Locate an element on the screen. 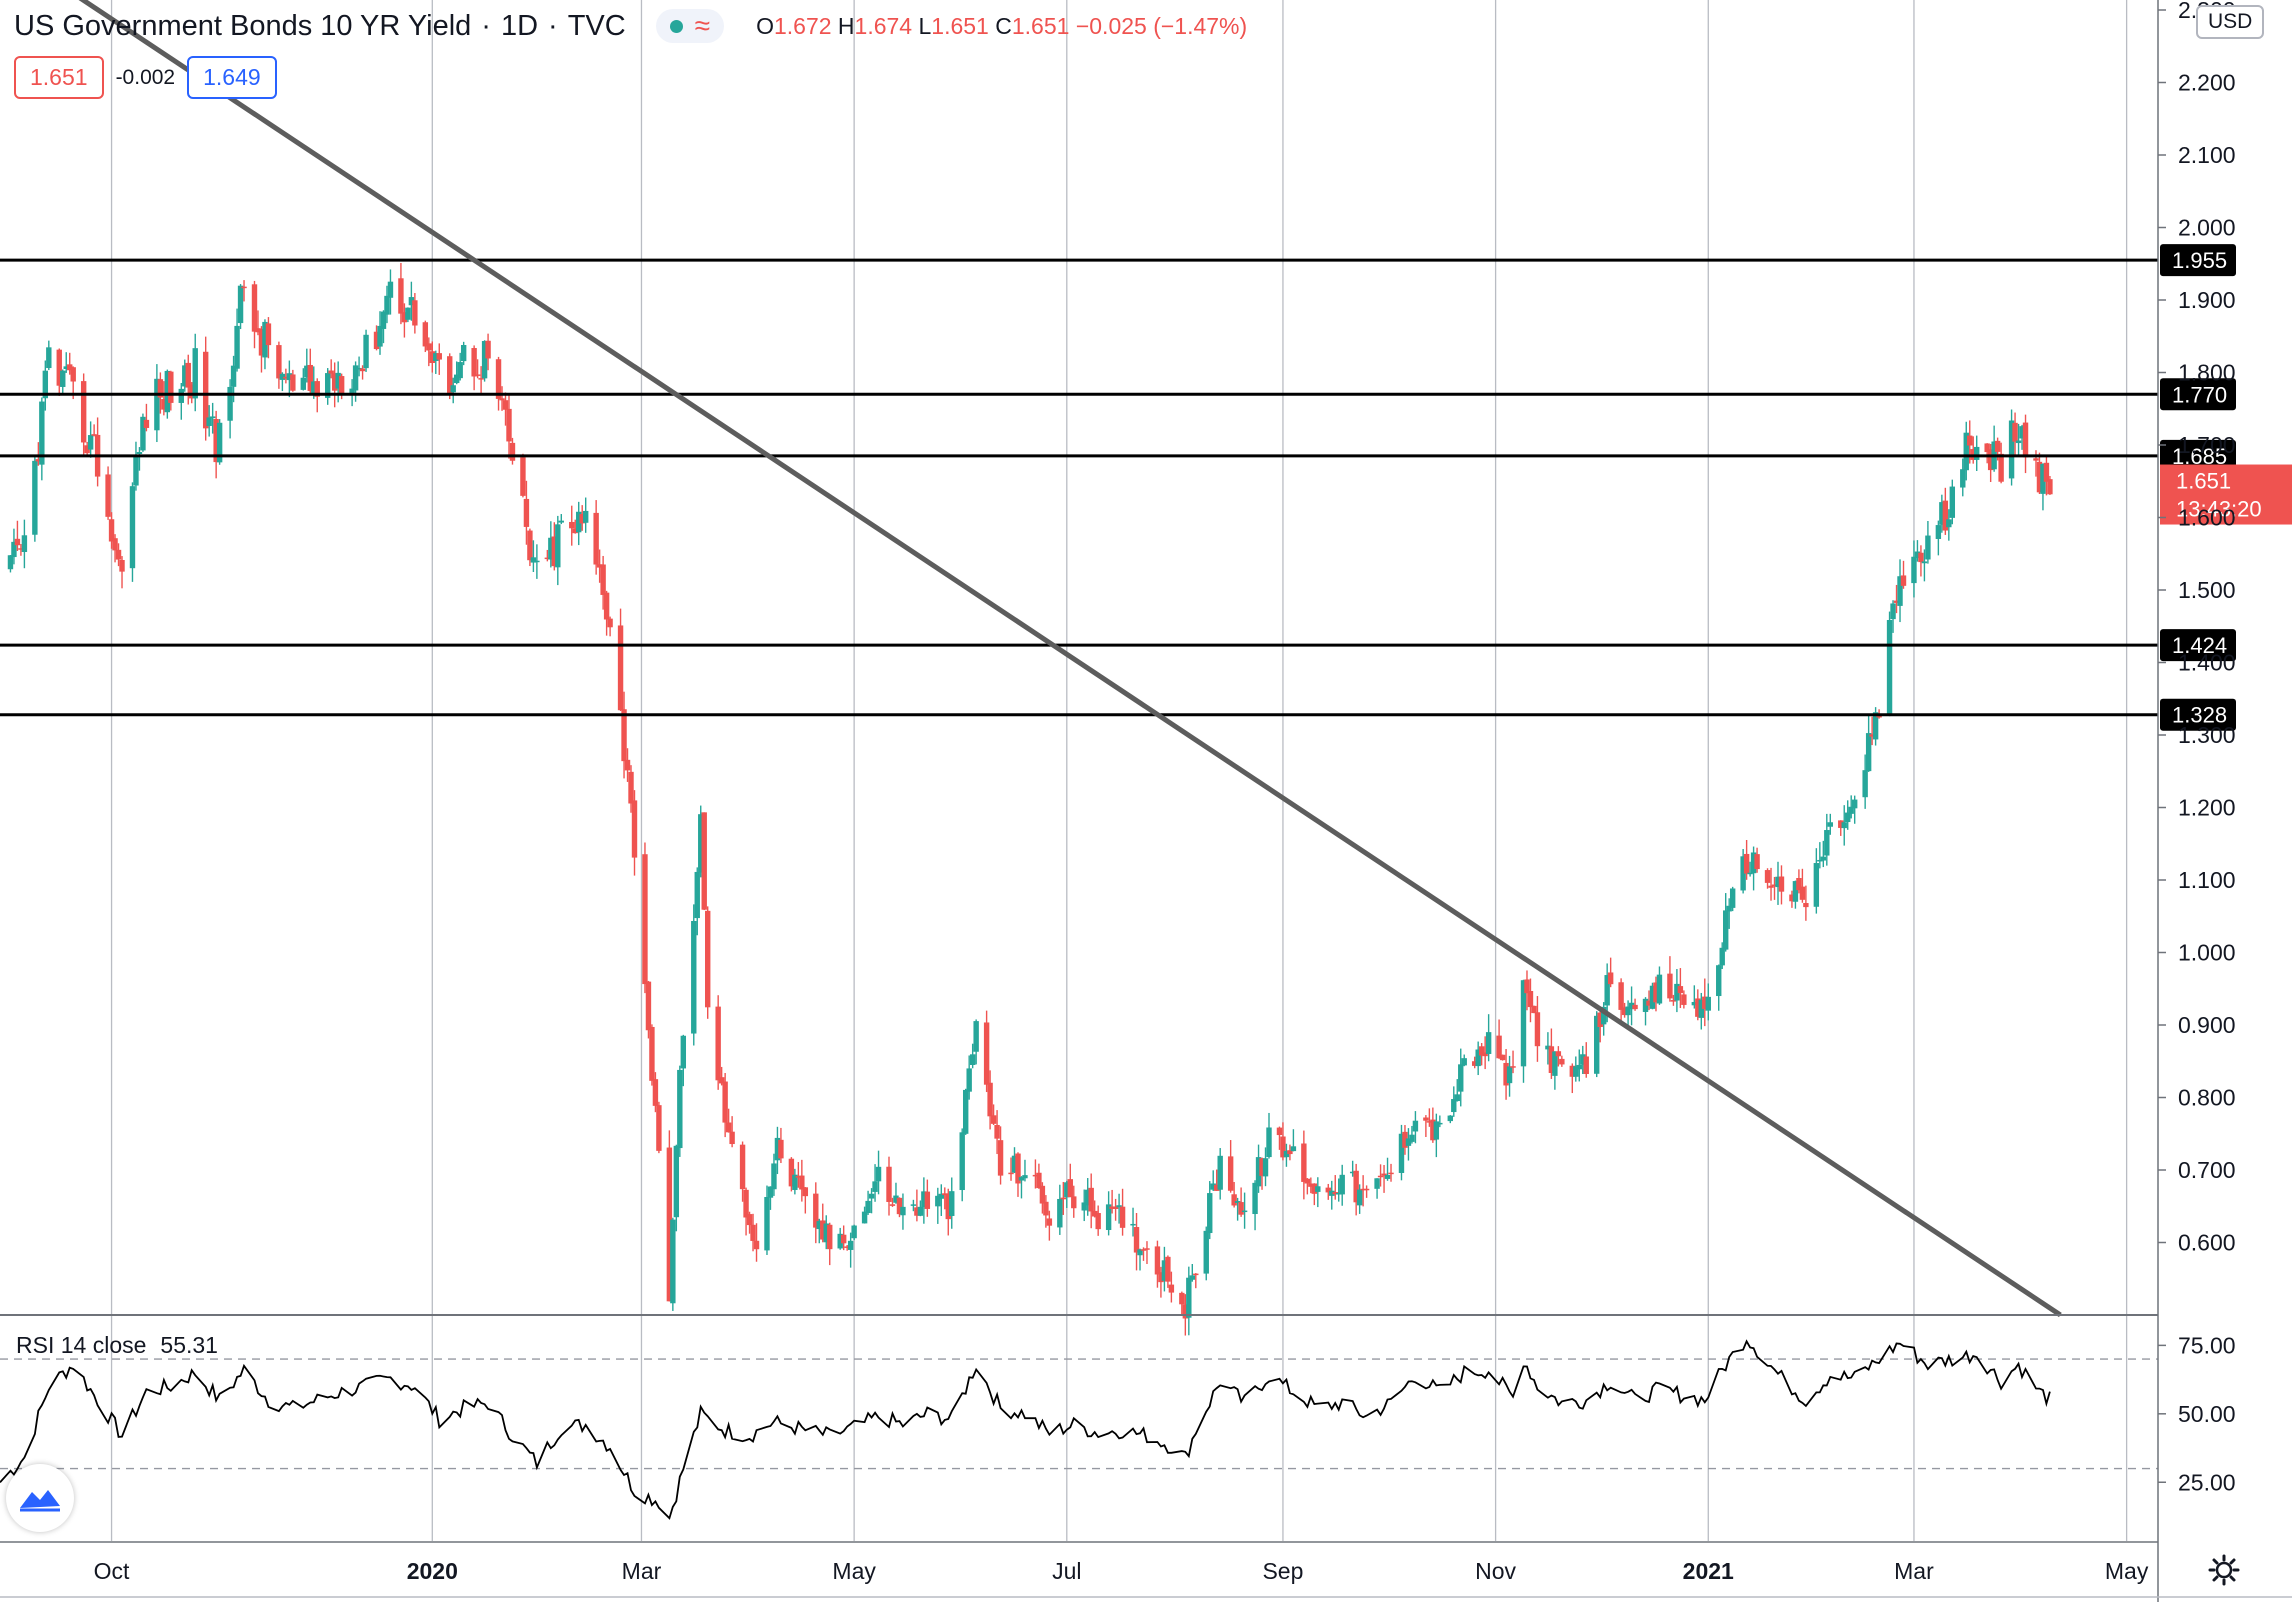 The height and width of the screenshot is (1602, 2292). level-price-label: 1.328 is located at coordinates (2199, 715).